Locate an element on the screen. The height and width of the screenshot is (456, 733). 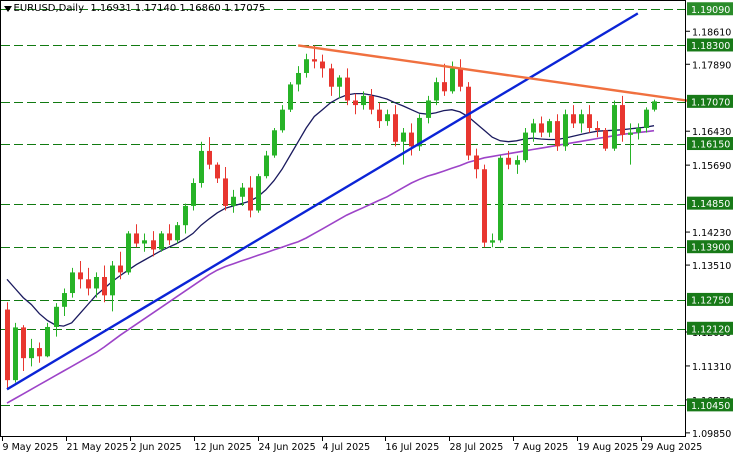
time-tick-label: 16 Jul 2025 is located at coordinates (413, 447).